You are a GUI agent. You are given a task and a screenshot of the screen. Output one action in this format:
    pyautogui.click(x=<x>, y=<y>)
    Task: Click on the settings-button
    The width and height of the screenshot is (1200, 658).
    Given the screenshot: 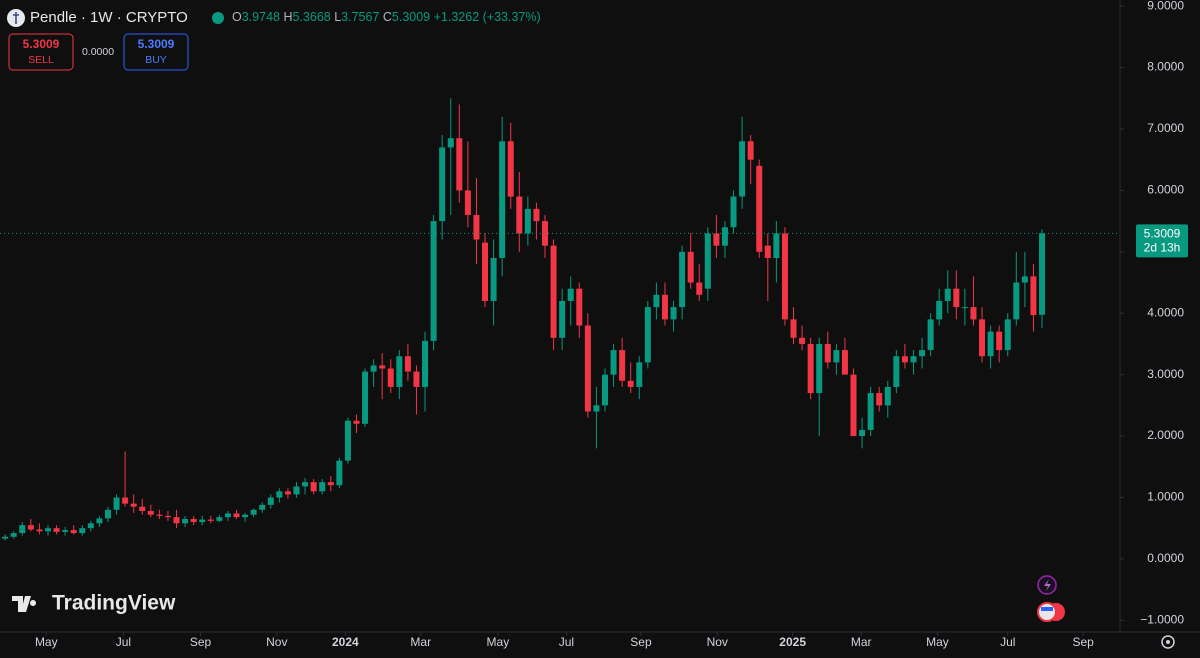 What is the action you would take?
    pyautogui.click(x=1168, y=642)
    